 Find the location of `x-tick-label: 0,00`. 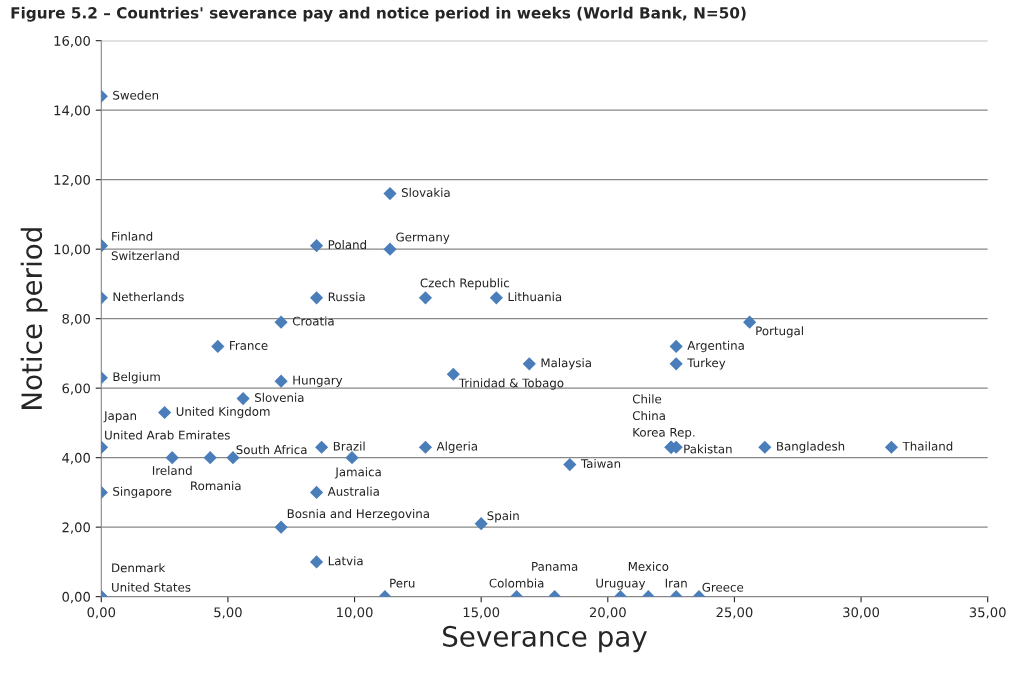

x-tick-label: 0,00 is located at coordinates (101, 613).